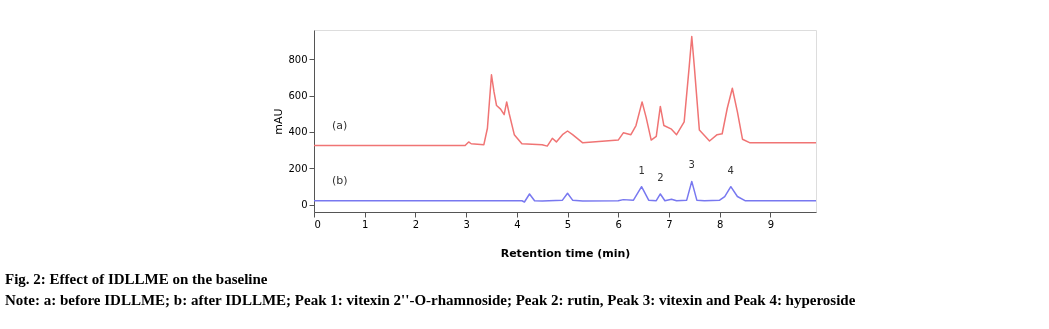 The height and width of the screenshot is (329, 1049). Describe the element at coordinates (298, 168) in the screenshot. I see `y-tick-label: 200` at that location.